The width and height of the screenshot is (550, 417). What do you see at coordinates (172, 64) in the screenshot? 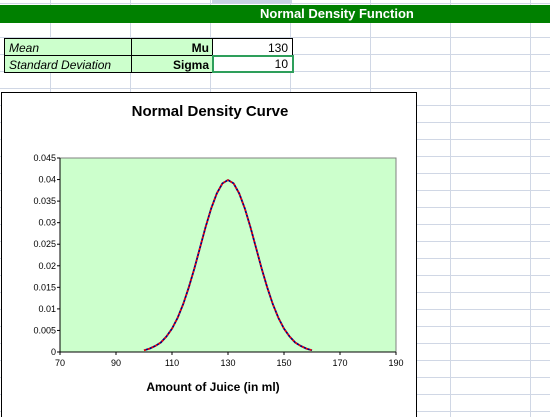
I see `sigma-symbol-cell: Sigma` at bounding box center [172, 64].